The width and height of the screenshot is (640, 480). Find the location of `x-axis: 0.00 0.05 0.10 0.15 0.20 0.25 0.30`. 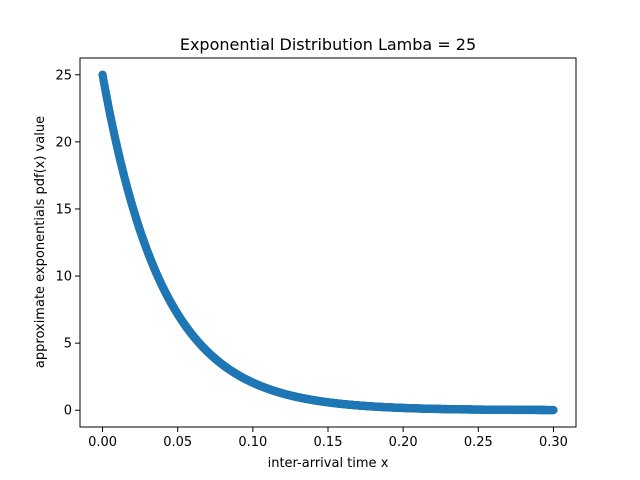

x-axis: 0.00 0.05 0.10 0.15 0.20 0.25 0.30 is located at coordinates (328, 438).